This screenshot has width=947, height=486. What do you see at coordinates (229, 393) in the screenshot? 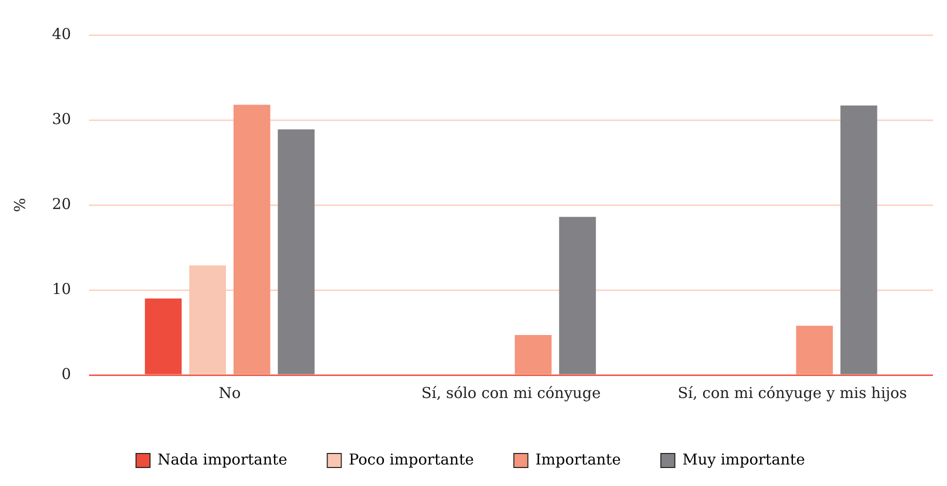
I see `x-tick-label: No` at bounding box center [229, 393].